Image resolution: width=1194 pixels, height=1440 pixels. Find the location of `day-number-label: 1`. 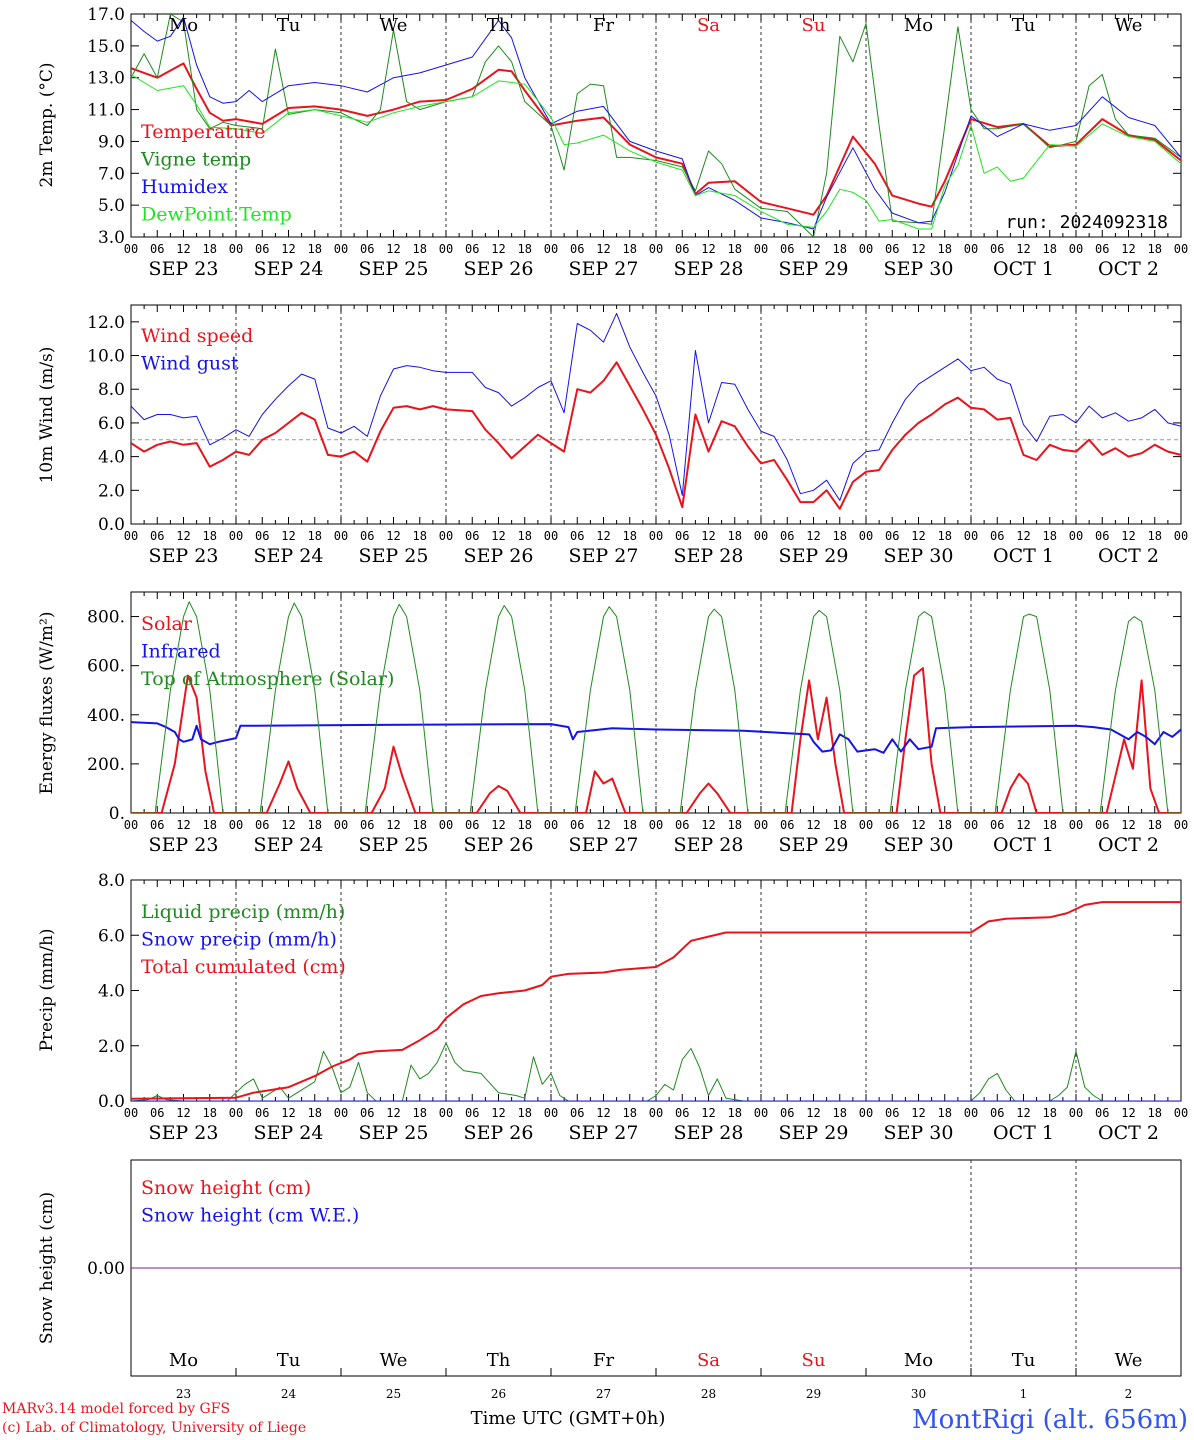

day-number-label: 1 is located at coordinates (1024, 1394).